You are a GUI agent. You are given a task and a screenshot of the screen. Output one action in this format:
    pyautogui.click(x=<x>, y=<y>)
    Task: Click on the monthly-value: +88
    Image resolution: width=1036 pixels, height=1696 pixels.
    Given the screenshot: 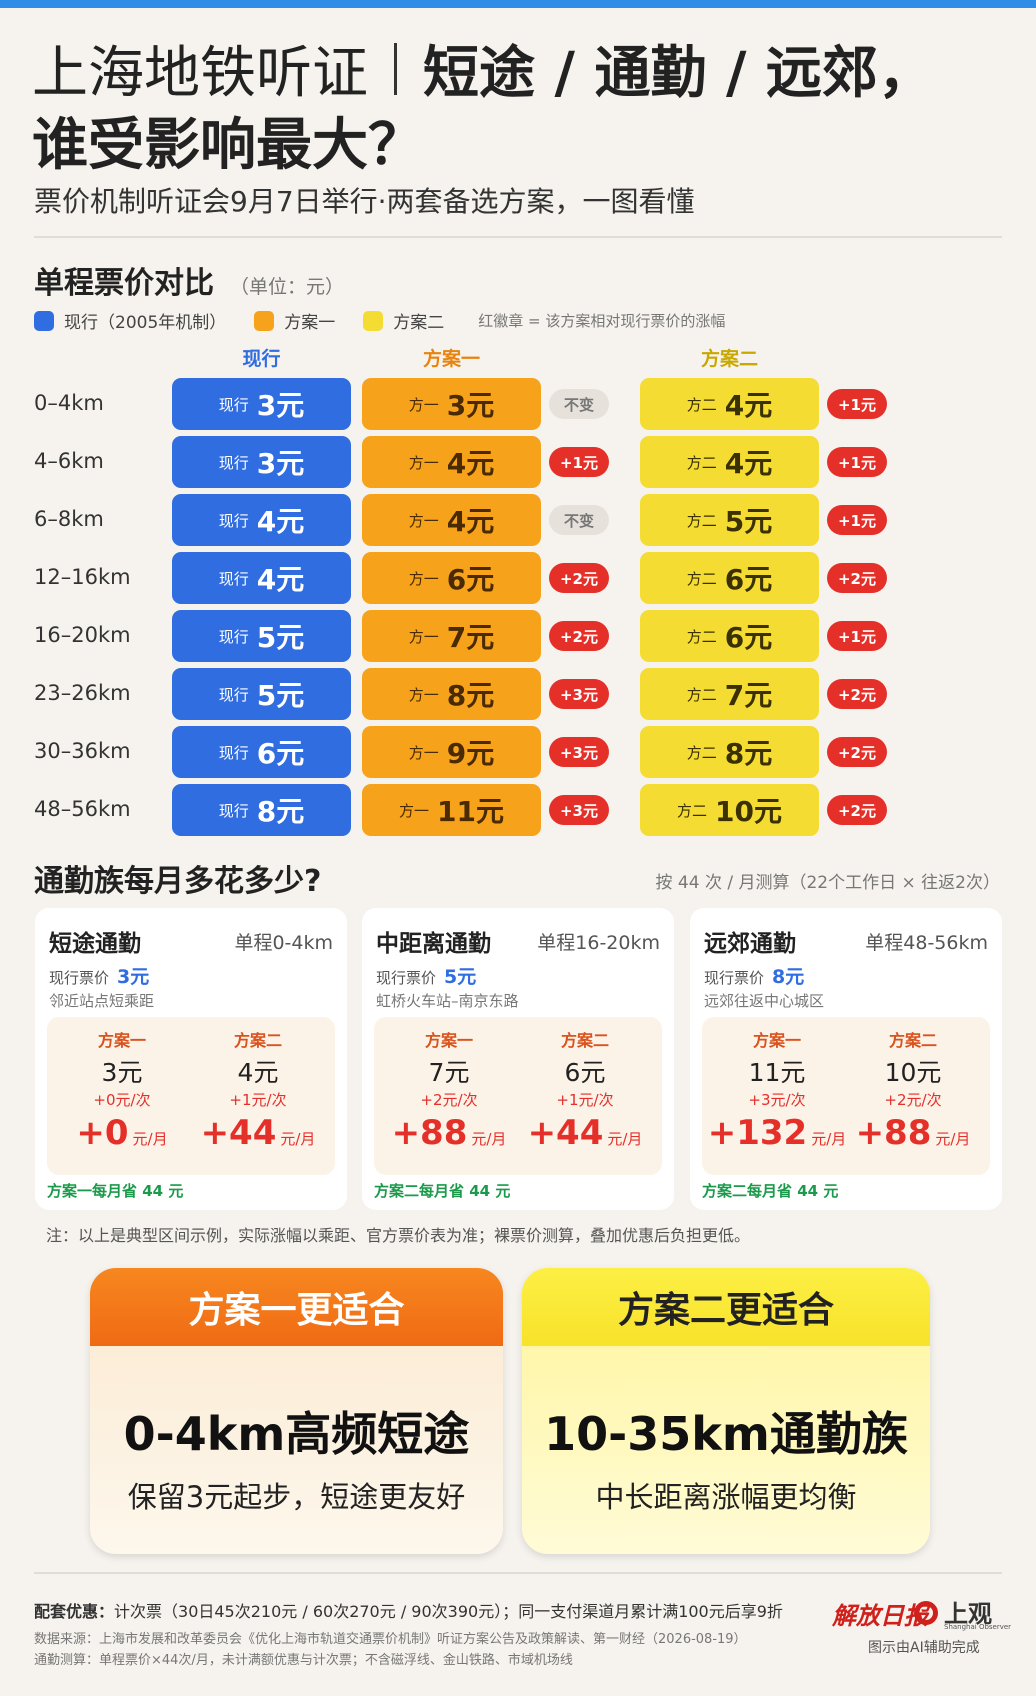 What is the action you would take?
    pyautogui.click(x=893, y=1133)
    